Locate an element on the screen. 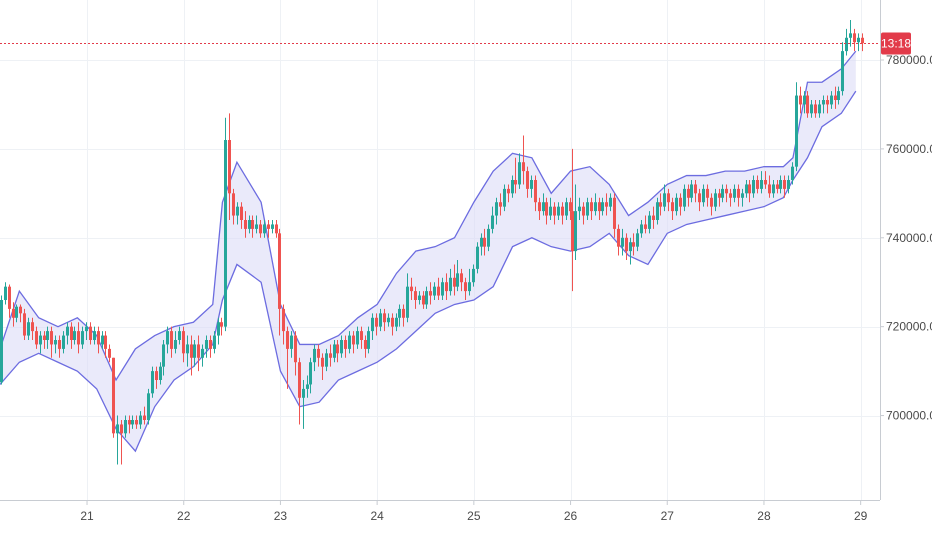 The height and width of the screenshot is (550, 932). x-tick-label-1: 22 is located at coordinates (184, 516).